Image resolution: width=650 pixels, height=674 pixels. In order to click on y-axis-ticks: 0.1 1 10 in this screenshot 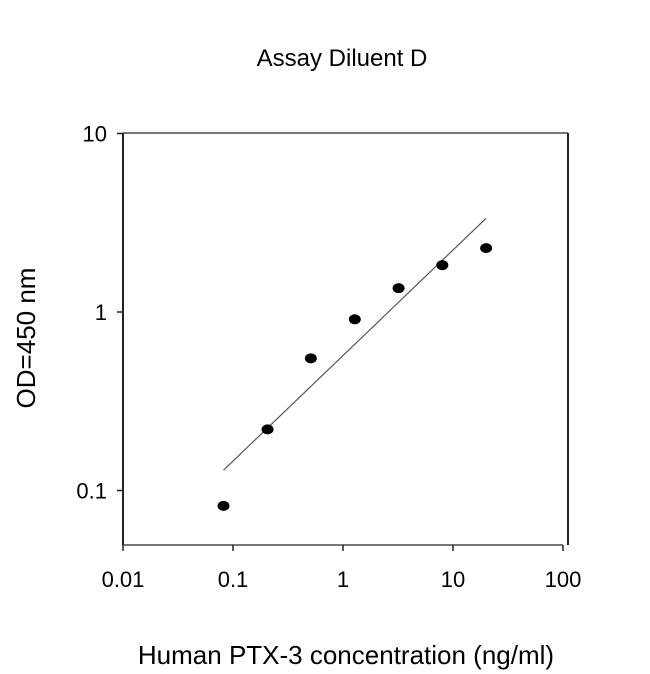, I will do `click(99, 313)`.